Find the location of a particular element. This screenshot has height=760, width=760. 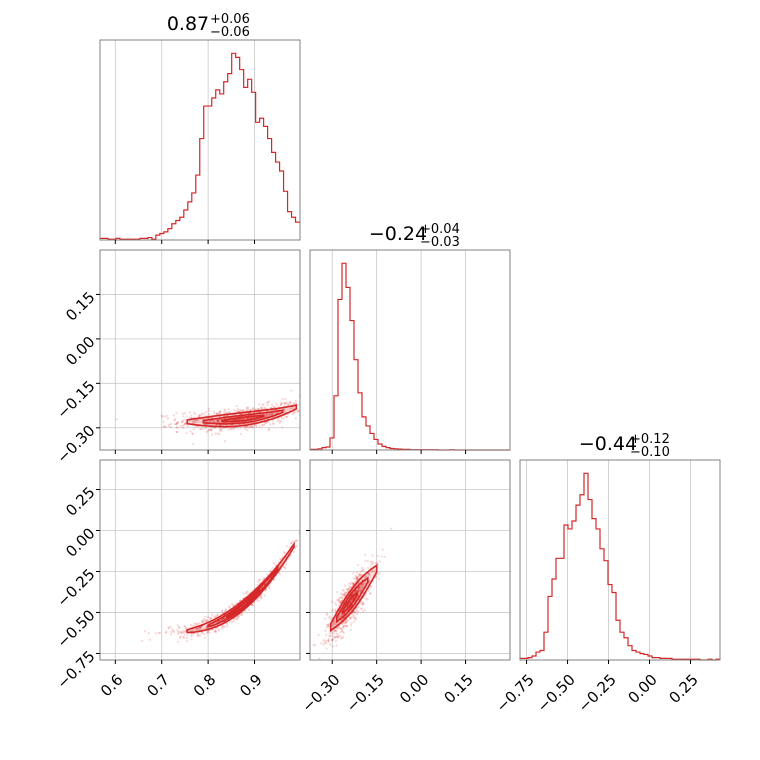

x-tick-label: 0.7 is located at coordinates (158, 686).